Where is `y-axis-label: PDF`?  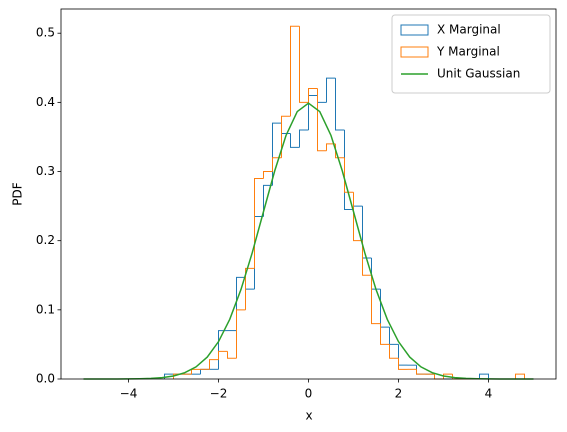
y-axis-label: PDF is located at coordinates (18, 193).